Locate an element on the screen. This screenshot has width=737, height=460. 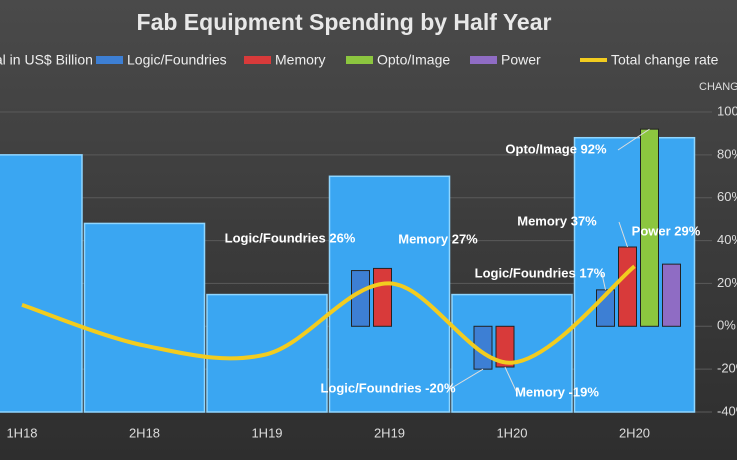
legend-label: Opto/Image is located at coordinates (413, 60).